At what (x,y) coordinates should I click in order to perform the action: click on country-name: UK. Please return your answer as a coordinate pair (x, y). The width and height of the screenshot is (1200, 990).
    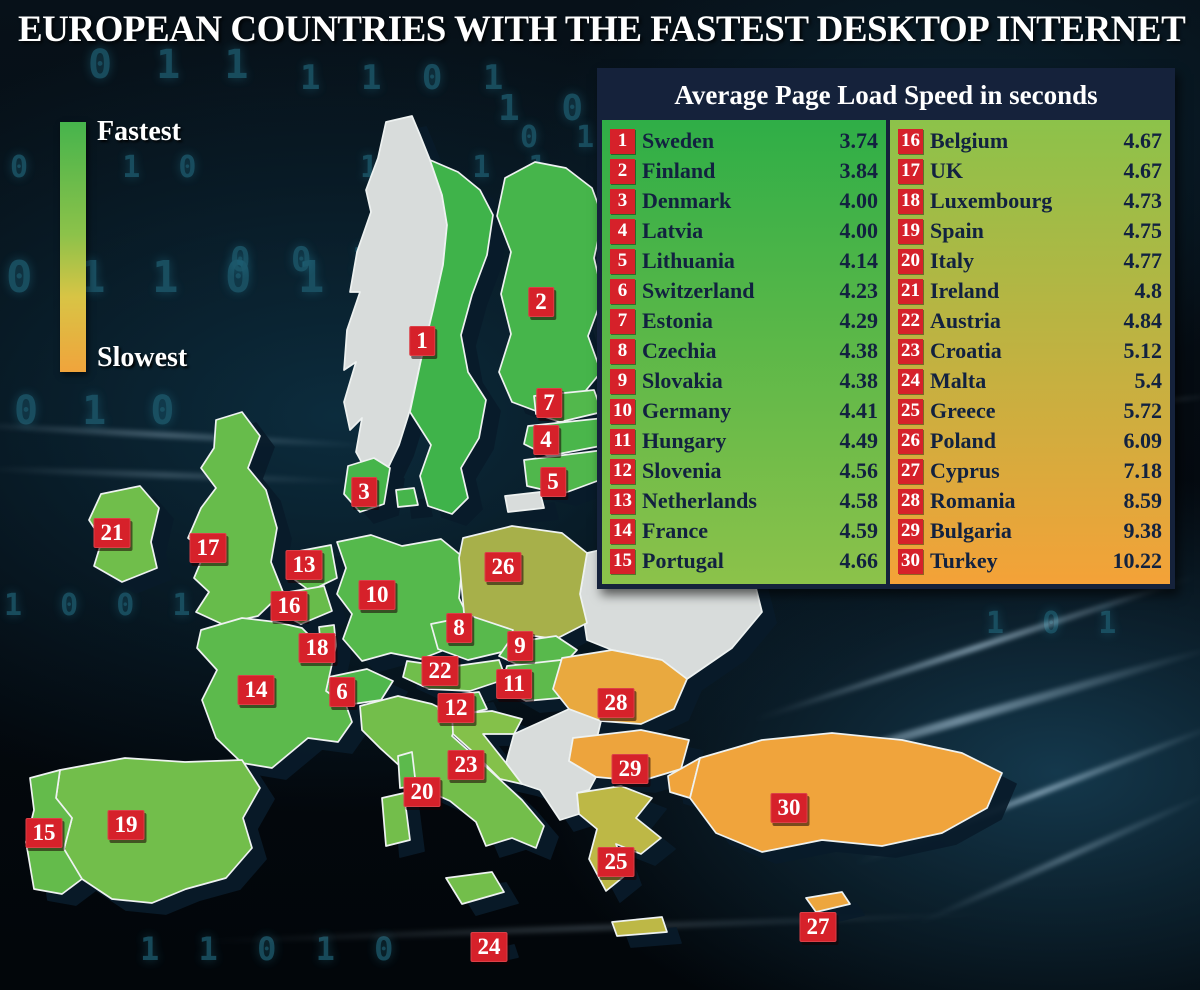
    Looking at the image, I should click on (946, 170).